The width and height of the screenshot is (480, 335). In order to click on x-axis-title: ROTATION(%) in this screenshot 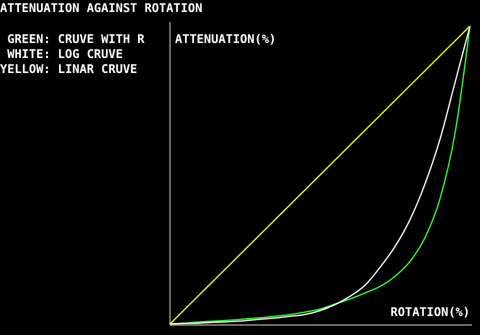, I will do `click(430, 312)`.